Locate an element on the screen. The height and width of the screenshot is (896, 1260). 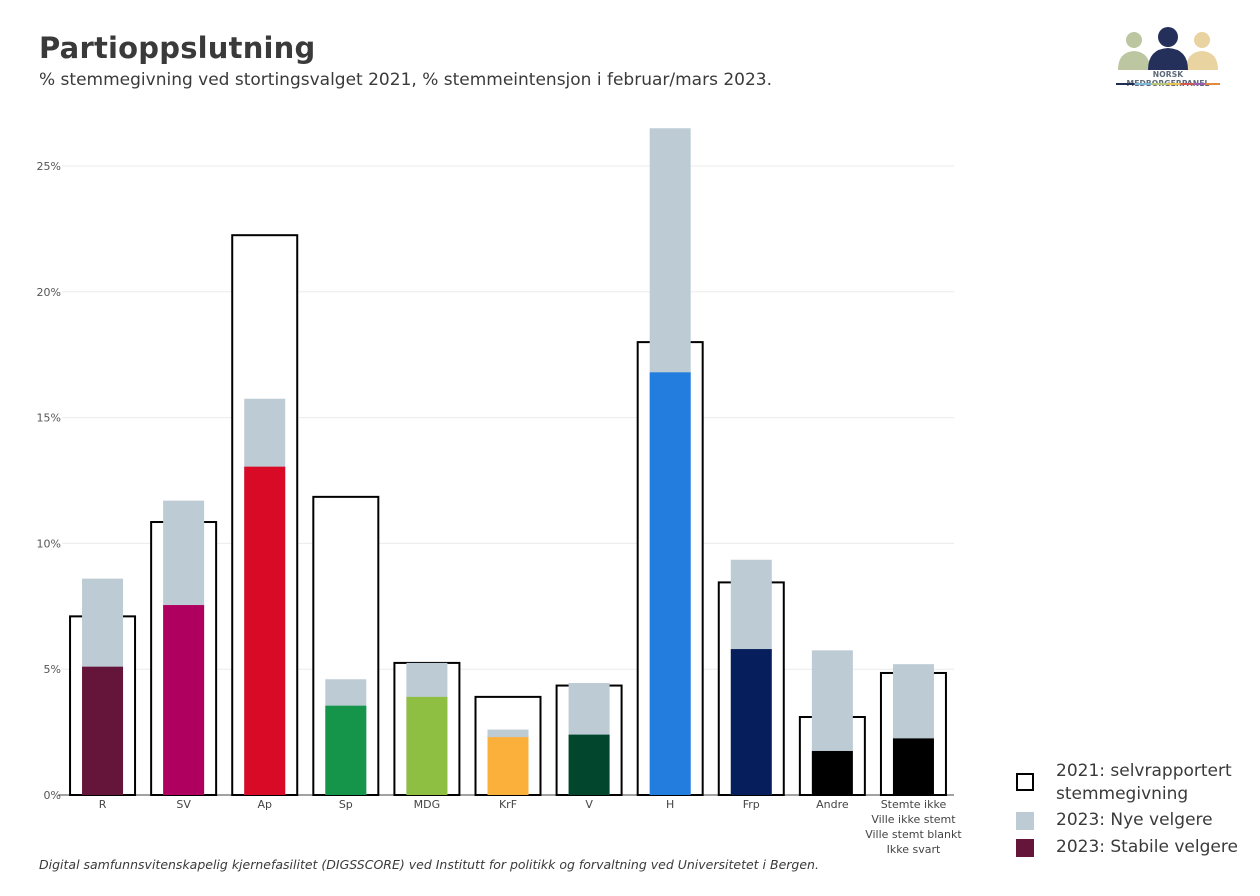
logo-color-bar is located at coordinates (1168, 84).